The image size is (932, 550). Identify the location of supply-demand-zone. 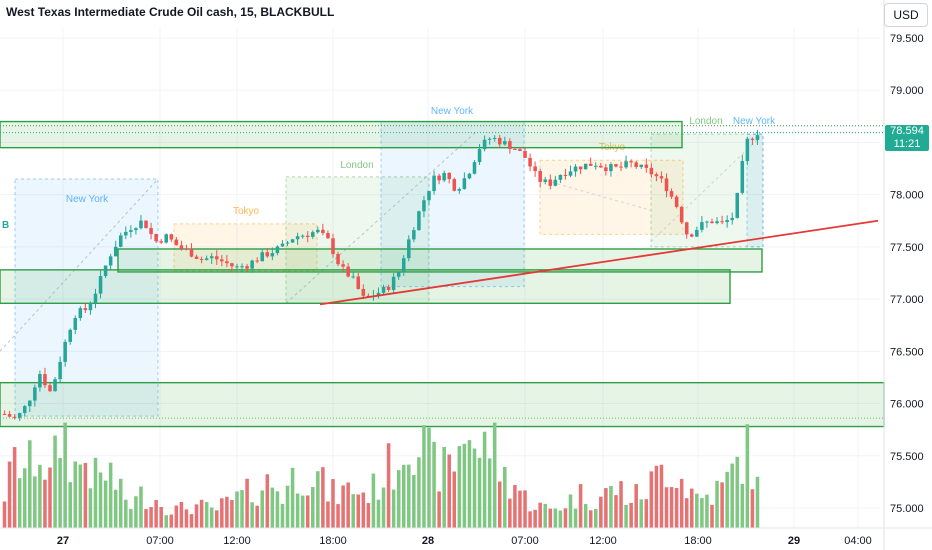
(341, 134).